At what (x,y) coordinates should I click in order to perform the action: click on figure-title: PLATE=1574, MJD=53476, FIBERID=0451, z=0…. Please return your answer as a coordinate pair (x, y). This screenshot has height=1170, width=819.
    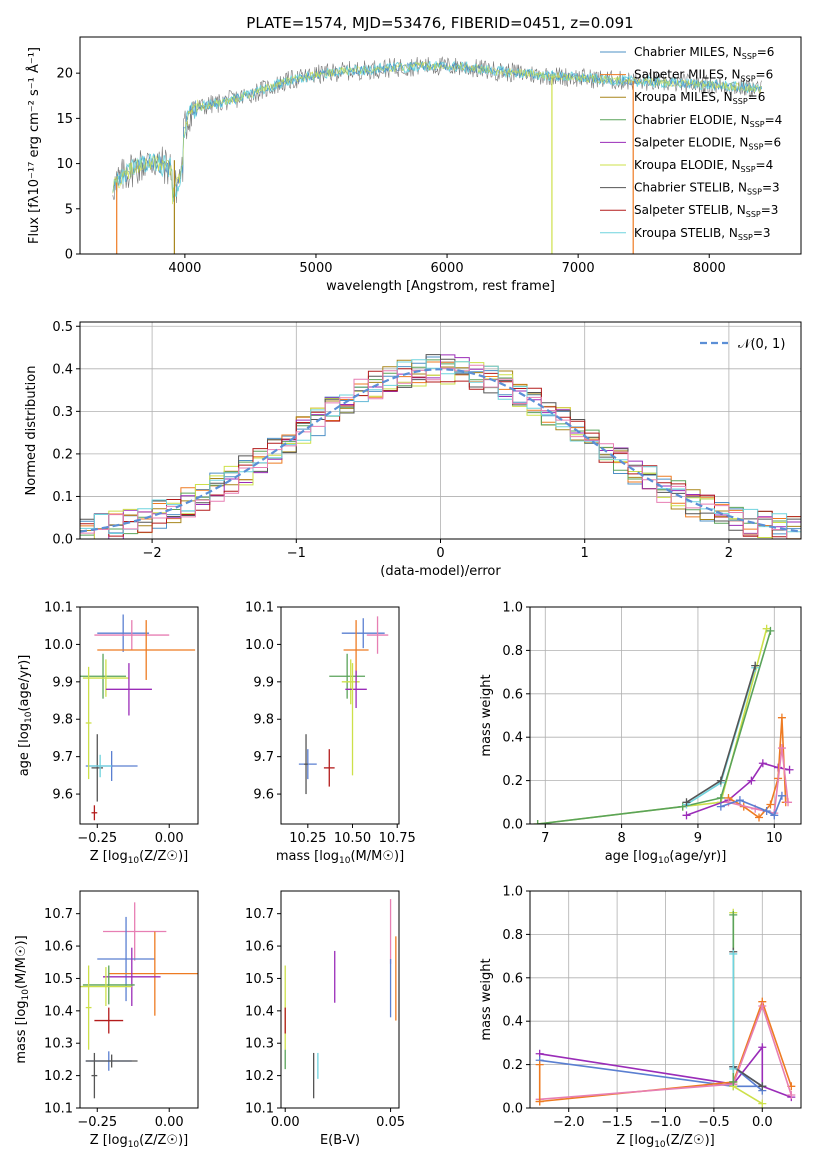
    Looking at the image, I should click on (439, 23).